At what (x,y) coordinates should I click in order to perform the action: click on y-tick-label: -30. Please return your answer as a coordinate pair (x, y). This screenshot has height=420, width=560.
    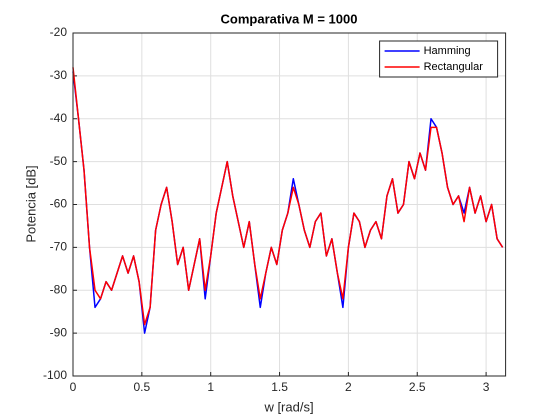
    Looking at the image, I should click on (59, 75).